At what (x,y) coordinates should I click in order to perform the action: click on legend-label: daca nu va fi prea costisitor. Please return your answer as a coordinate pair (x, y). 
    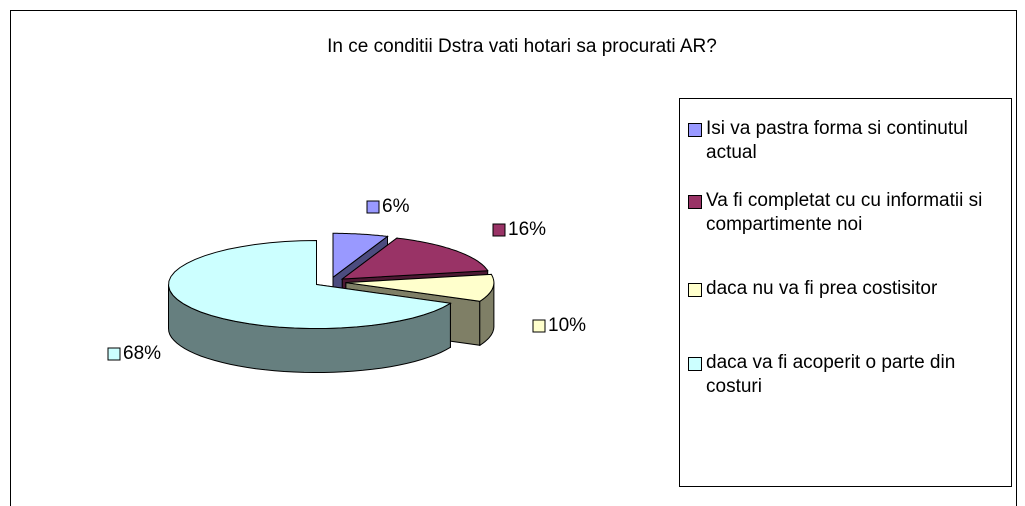
    Looking at the image, I should click on (822, 288).